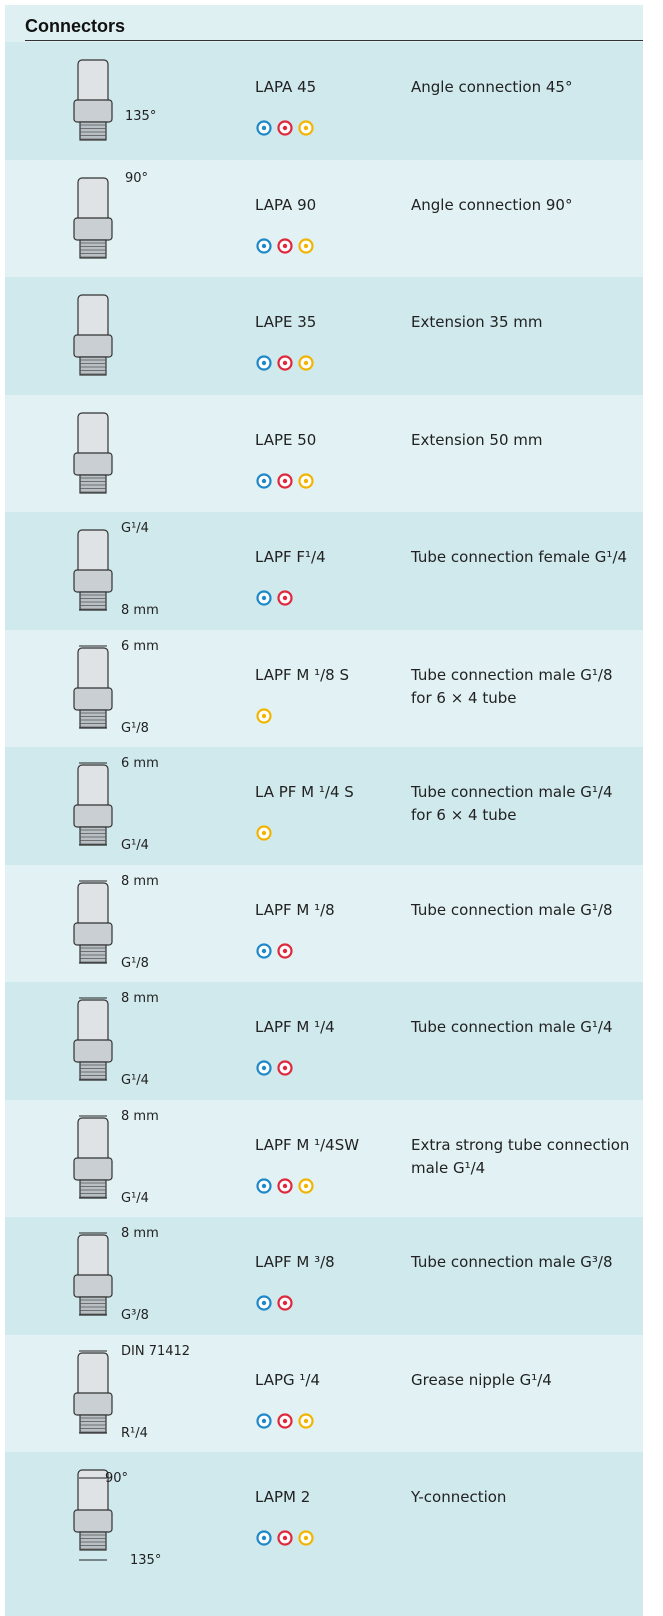  What do you see at coordinates (512, 909) in the screenshot?
I see `product-description: Tube connection male G¹/8` at bounding box center [512, 909].